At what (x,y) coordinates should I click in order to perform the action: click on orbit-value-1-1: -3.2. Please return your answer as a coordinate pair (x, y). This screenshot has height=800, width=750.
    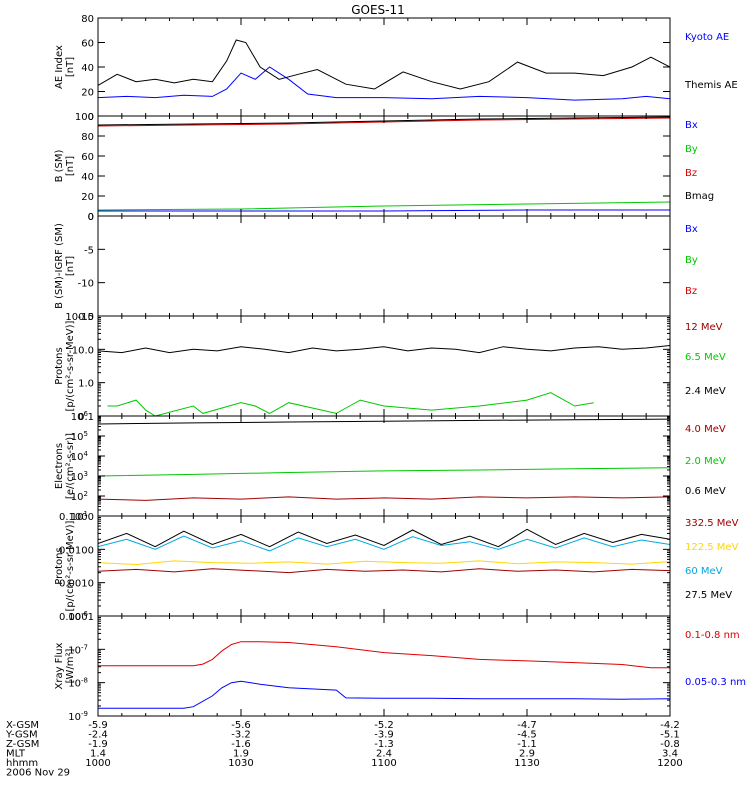
    Looking at the image, I should click on (241, 735).